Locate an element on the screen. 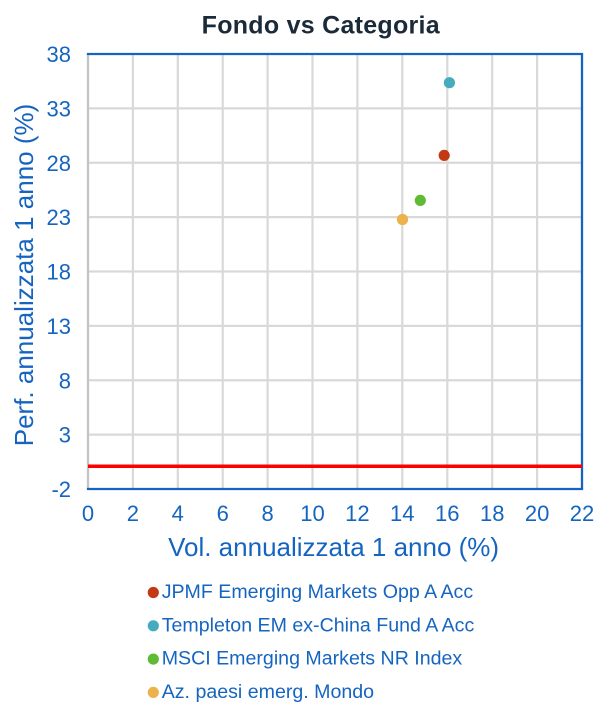  svg-text: 28 is located at coordinates (59, 163).